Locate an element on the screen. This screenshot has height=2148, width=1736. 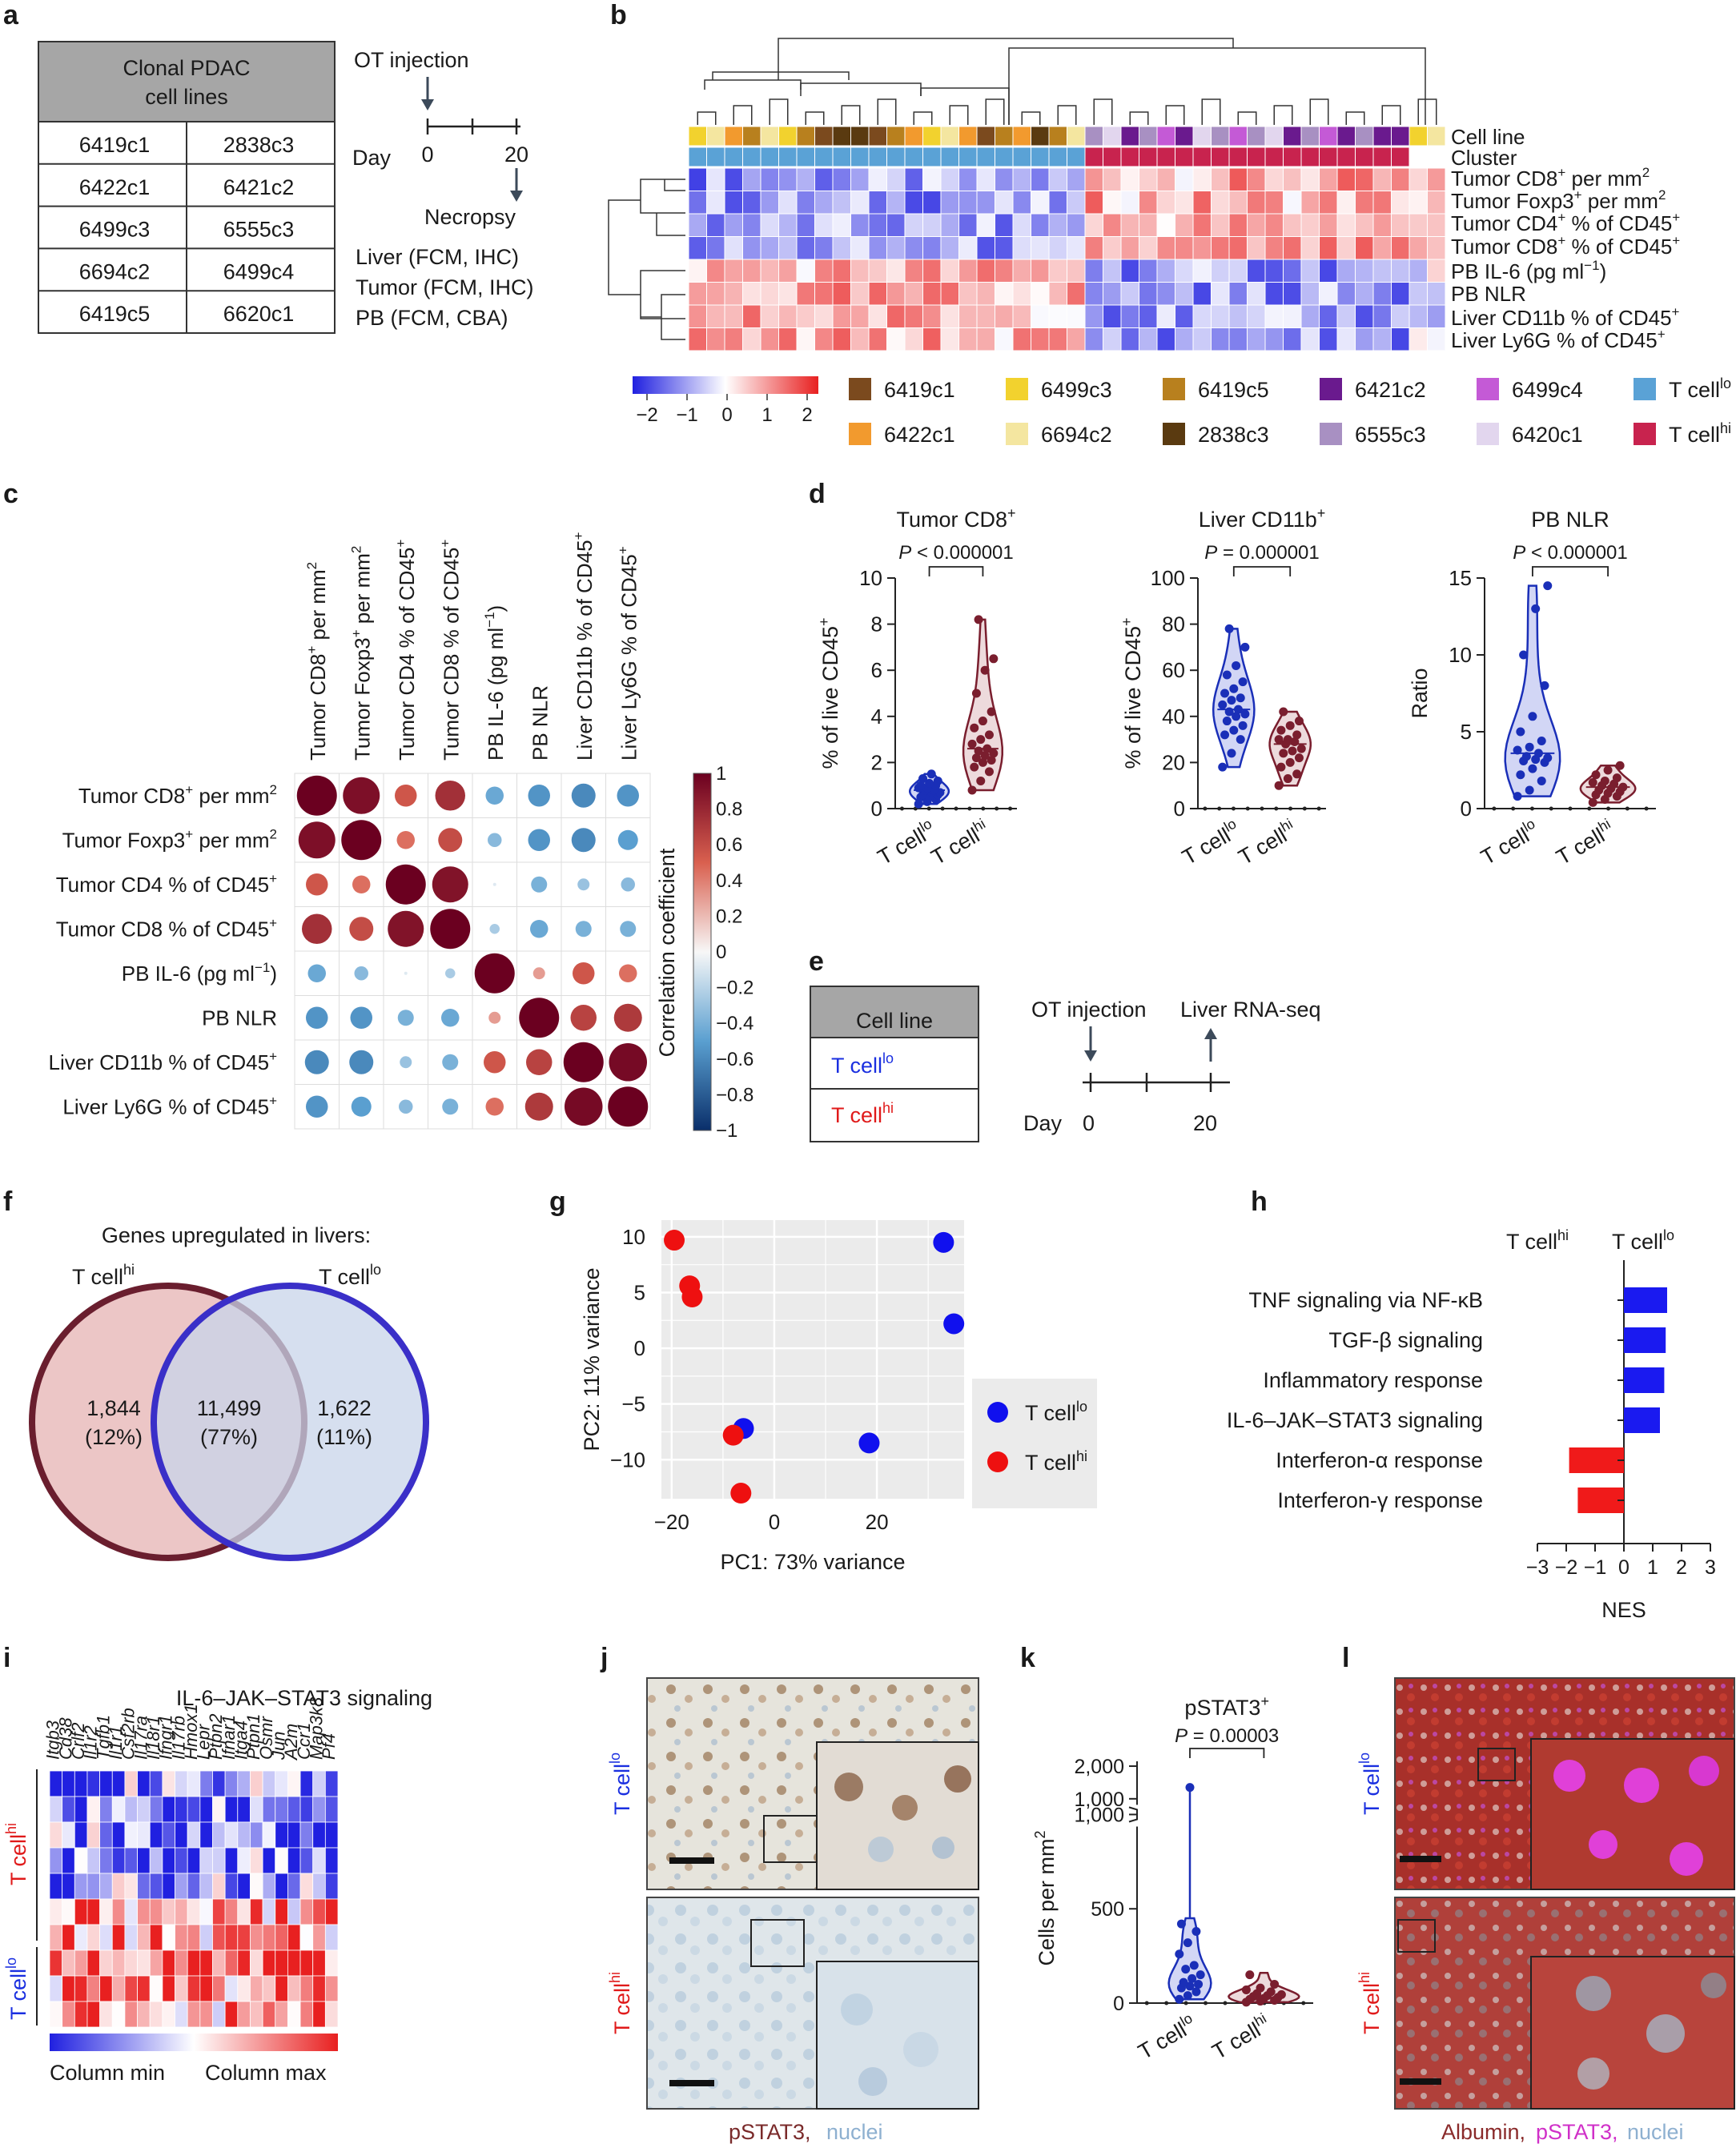
p-value: P < 0.000001 is located at coordinates (955, 553).